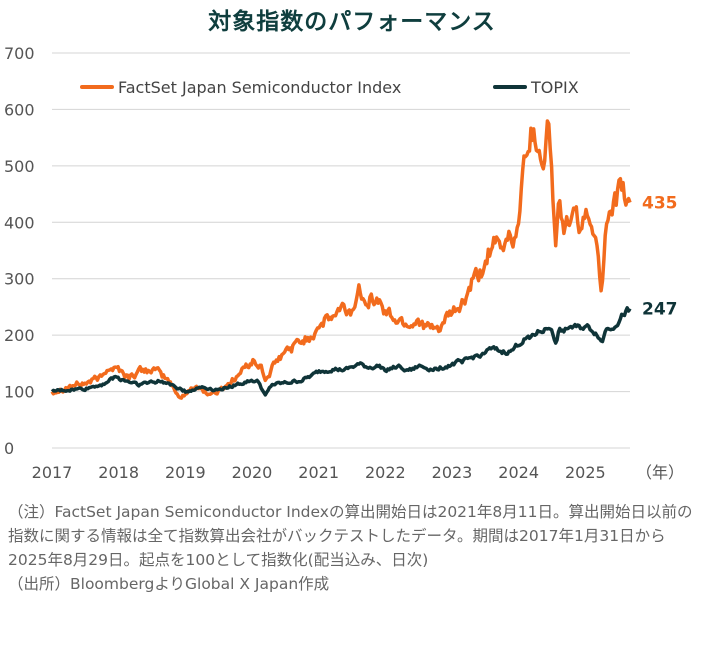 The height and width of the screenshot is (648, 704). I want to click on y-tick-label: 200, so click(19, 335).